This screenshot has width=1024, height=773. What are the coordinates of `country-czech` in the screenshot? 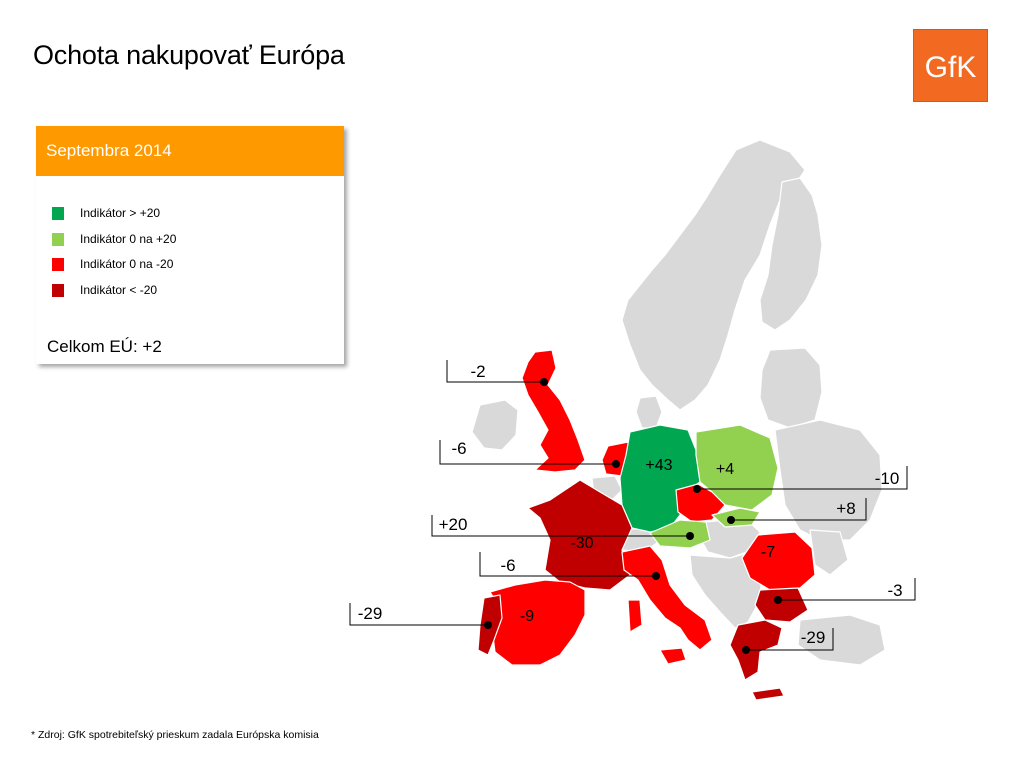 It's located at (700, 503).